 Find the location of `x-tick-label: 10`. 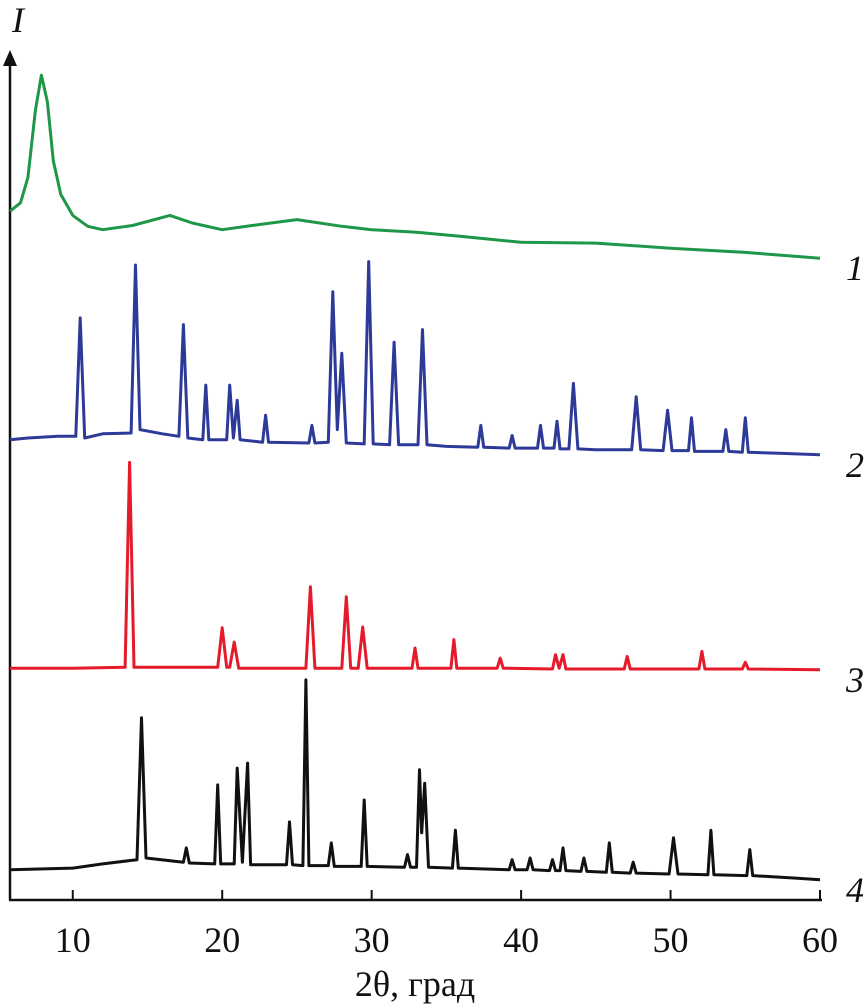

x-tick-label: 10 is located at coordinates (73, 940).